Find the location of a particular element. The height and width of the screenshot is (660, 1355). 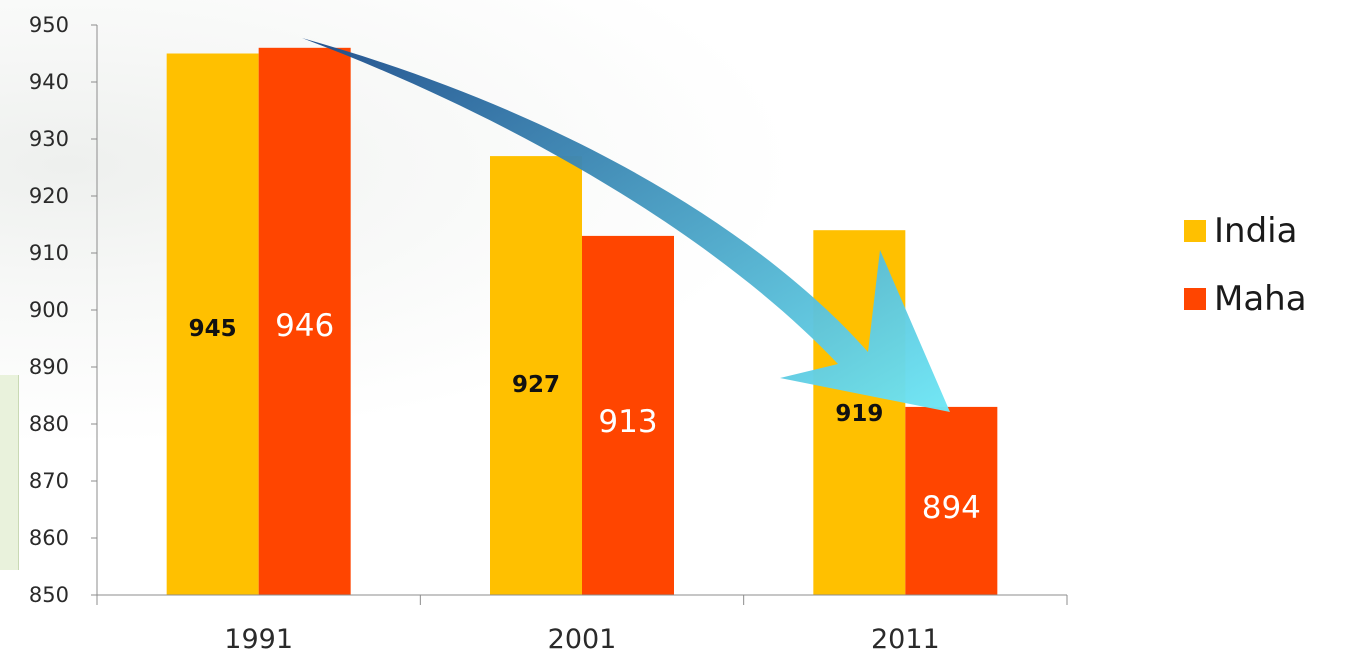

legend: India Maha is located at coordinates (1245, 265).